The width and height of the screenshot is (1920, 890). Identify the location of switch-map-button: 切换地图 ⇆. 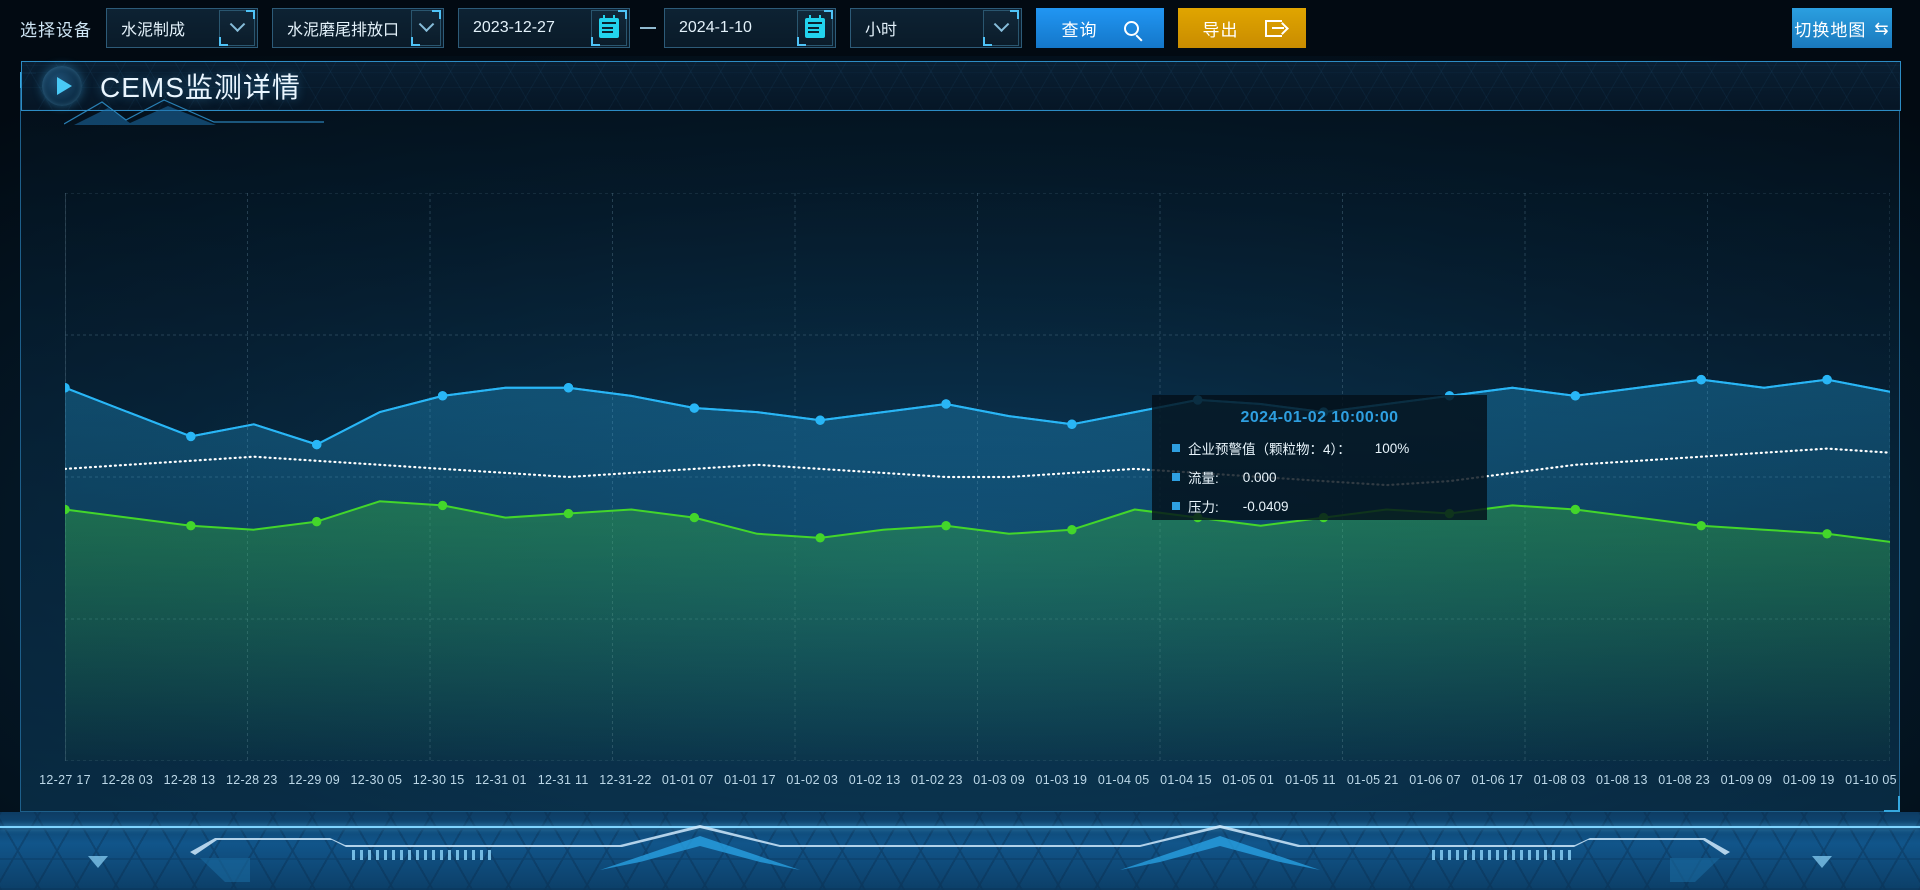
(1842, 28).